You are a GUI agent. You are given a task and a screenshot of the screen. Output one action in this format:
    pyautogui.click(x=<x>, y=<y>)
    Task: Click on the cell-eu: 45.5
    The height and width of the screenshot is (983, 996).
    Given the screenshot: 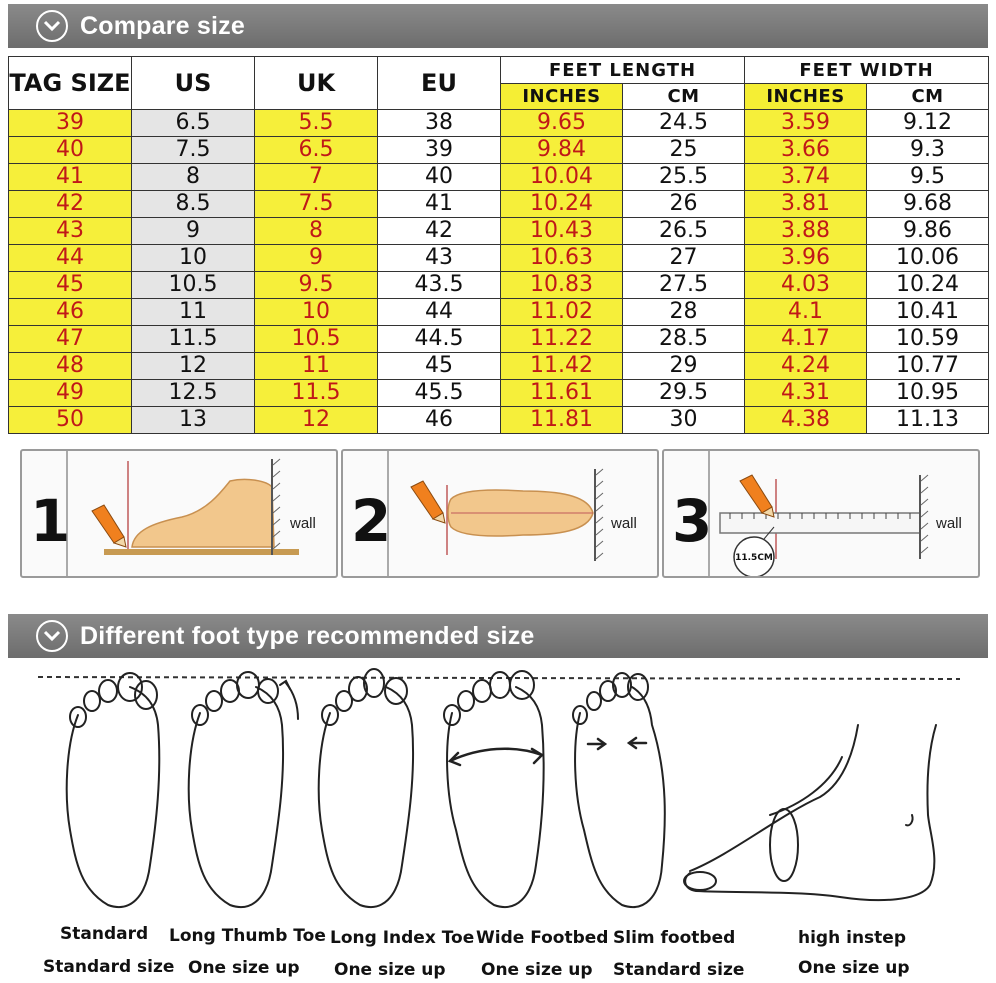 What is the action you would take?
    pyautogui.click(x=439, y=393)
    